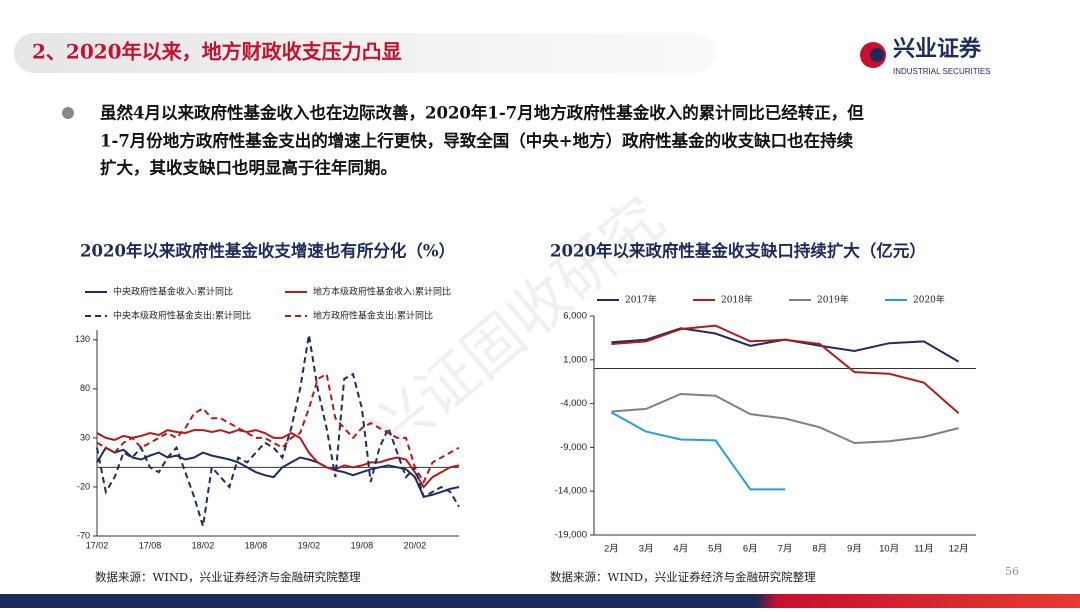 Image resolution: width=1080 pixels, height=612 pixels. I want to click on bullet-dot, so click(68, 113).